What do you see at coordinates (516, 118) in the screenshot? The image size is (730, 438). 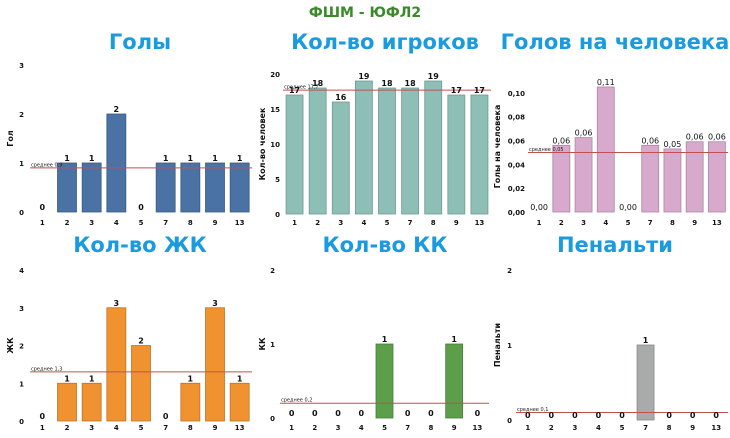 I see `y-tick-label: 0,08` at bounding box center [516, 118].